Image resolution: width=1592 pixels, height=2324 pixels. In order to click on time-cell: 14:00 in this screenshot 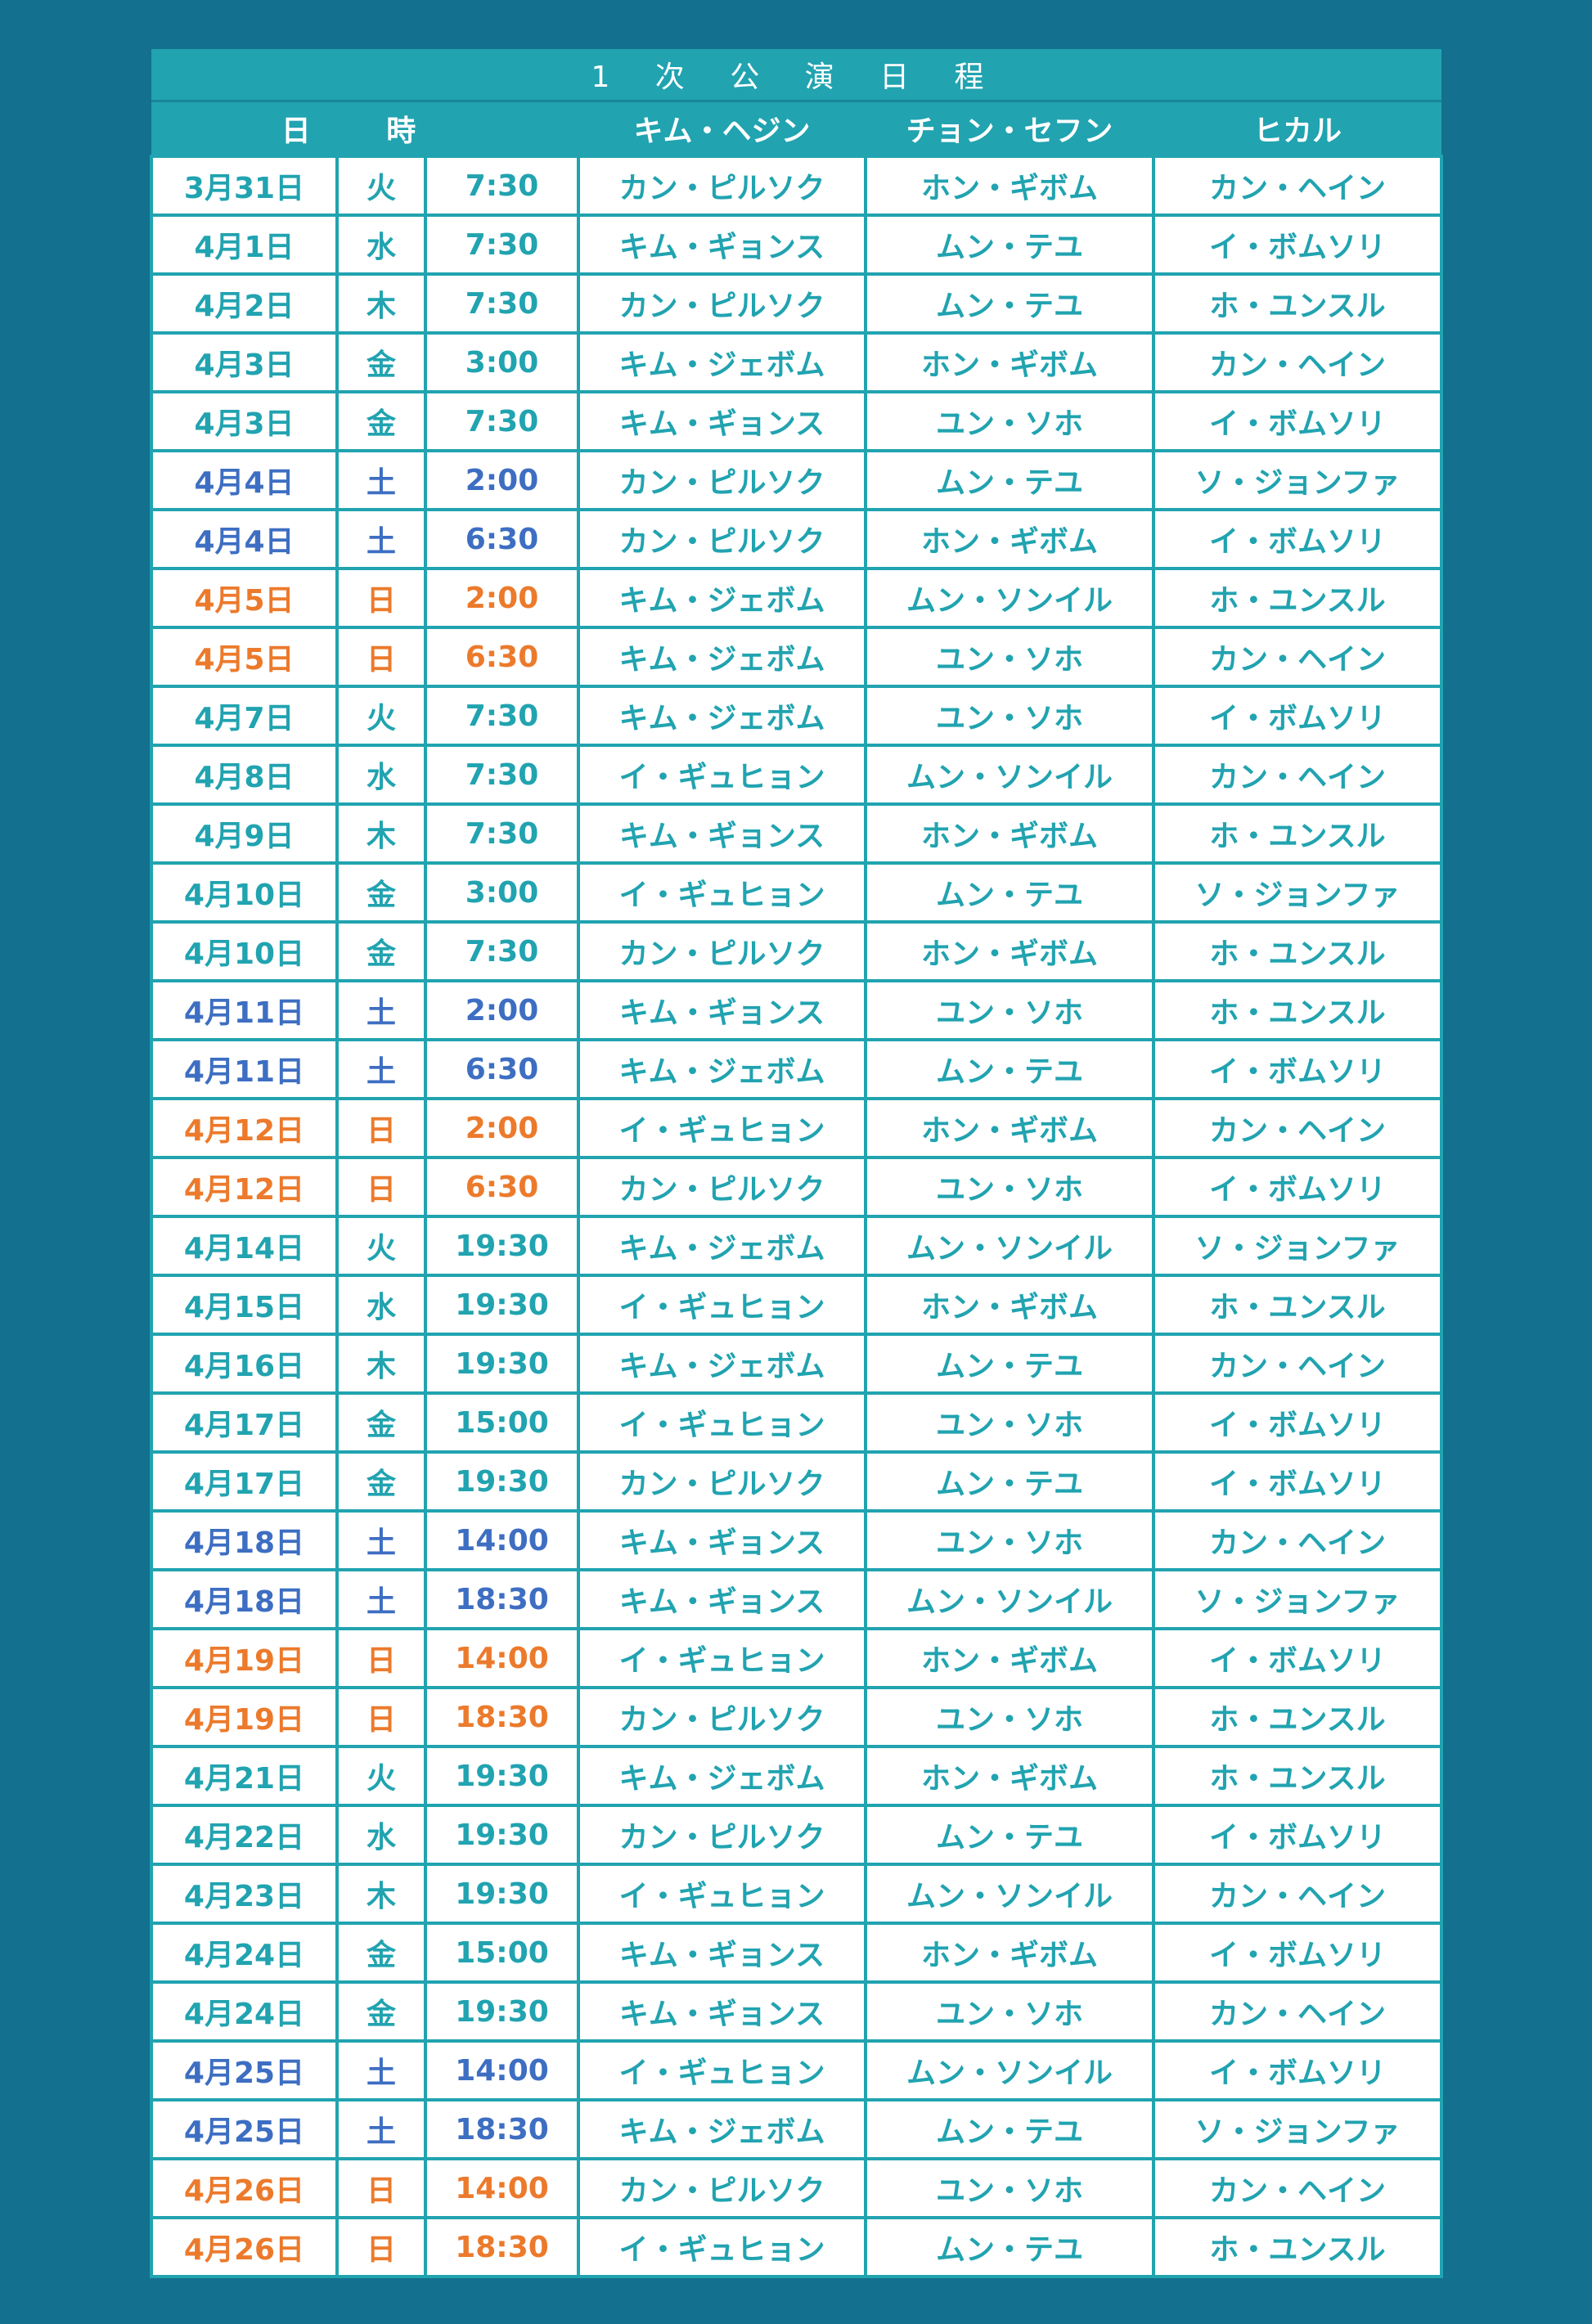, I will do `click(502, 1658)`.